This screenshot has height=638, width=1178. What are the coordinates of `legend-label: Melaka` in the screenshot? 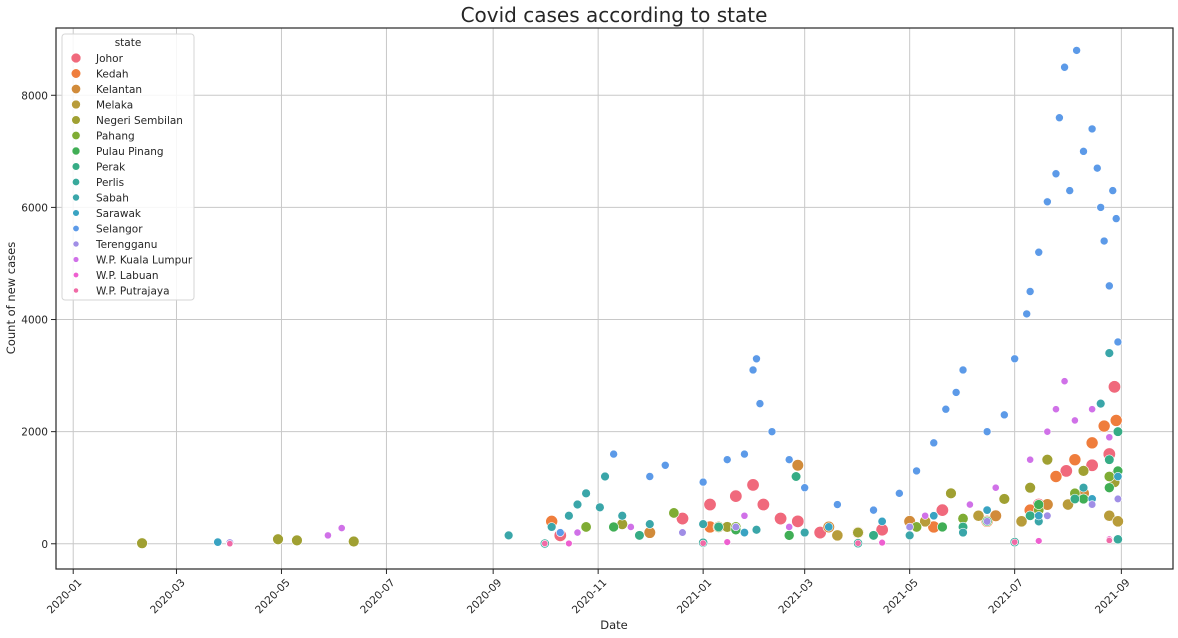 It's located at (114, 106).